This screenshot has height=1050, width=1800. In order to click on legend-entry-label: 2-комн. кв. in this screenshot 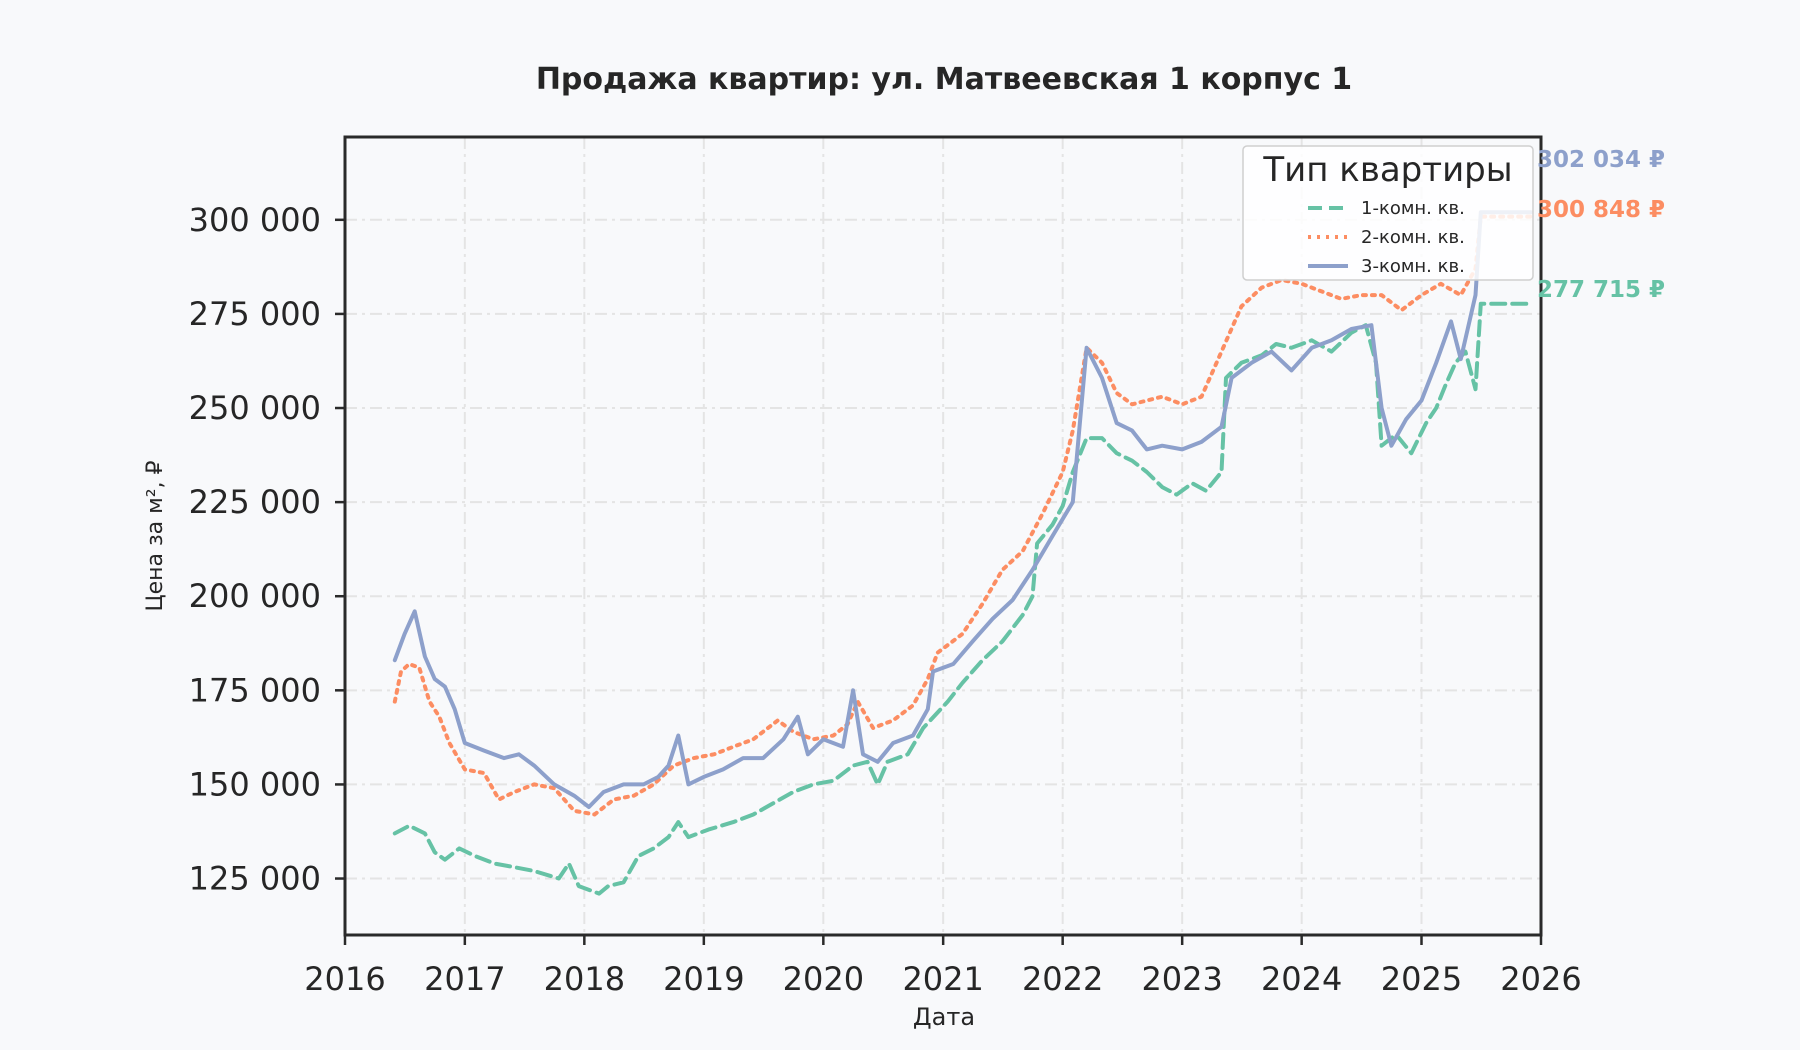, I will do `click(1413, 237)`.